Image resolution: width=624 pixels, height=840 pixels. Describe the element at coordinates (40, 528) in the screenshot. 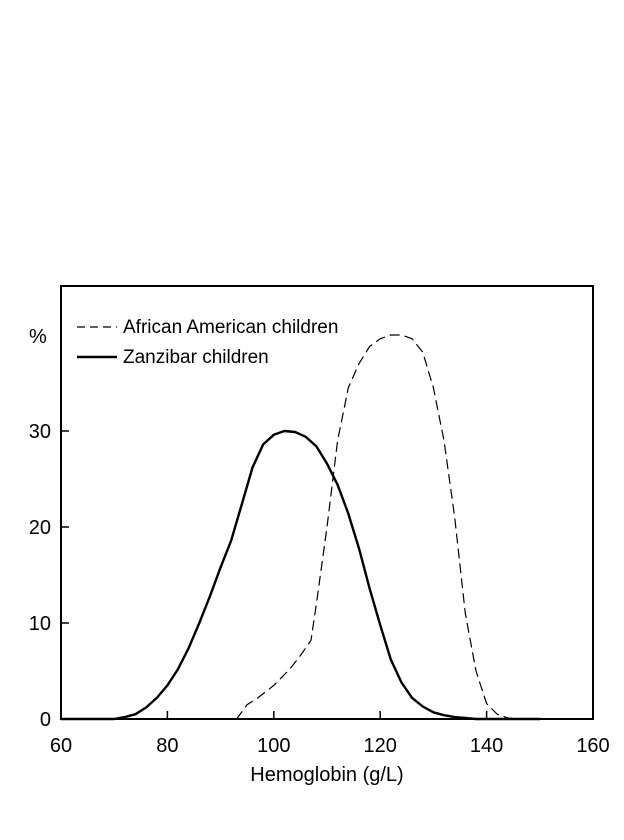

I see `y-tick-label: 20` at that location.